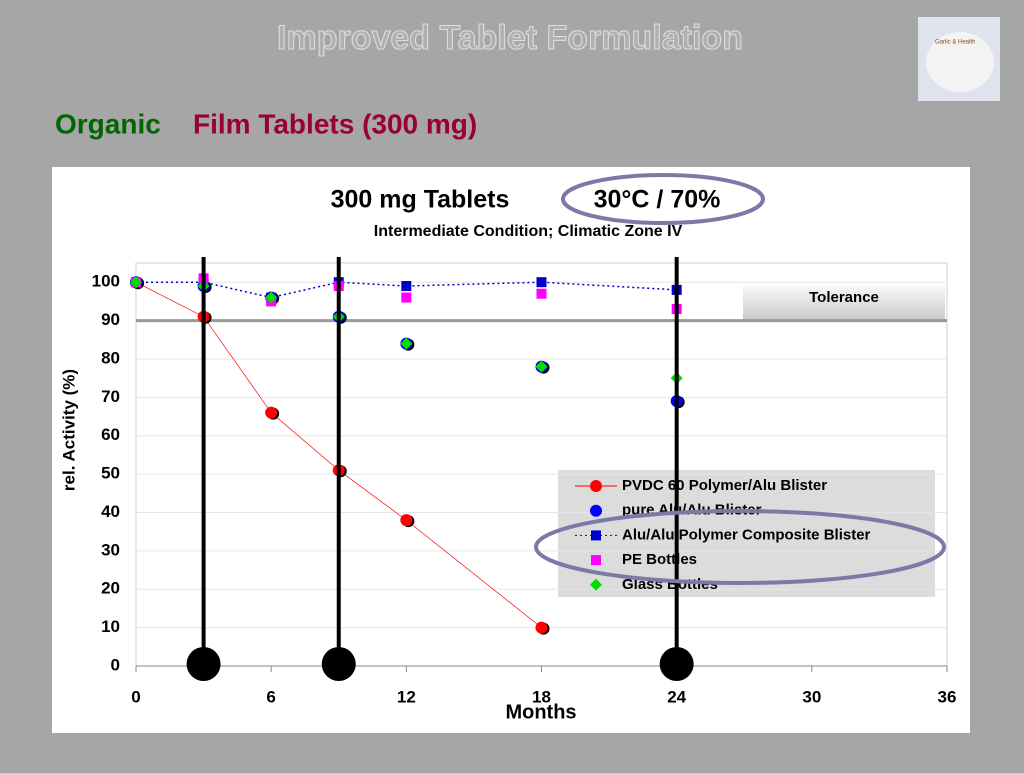  Describe the element at coordinates (110, 588) in the screenshot. I see `y-tick-label: 20` at that location.